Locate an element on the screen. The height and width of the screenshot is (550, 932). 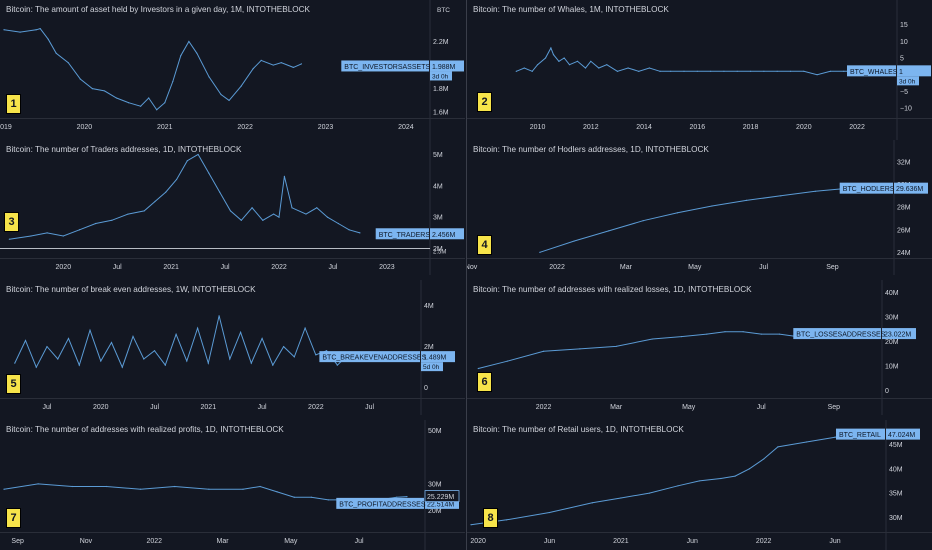
series-name-tag-text: BTC_HODLERS is located at coordinates (869, 189).